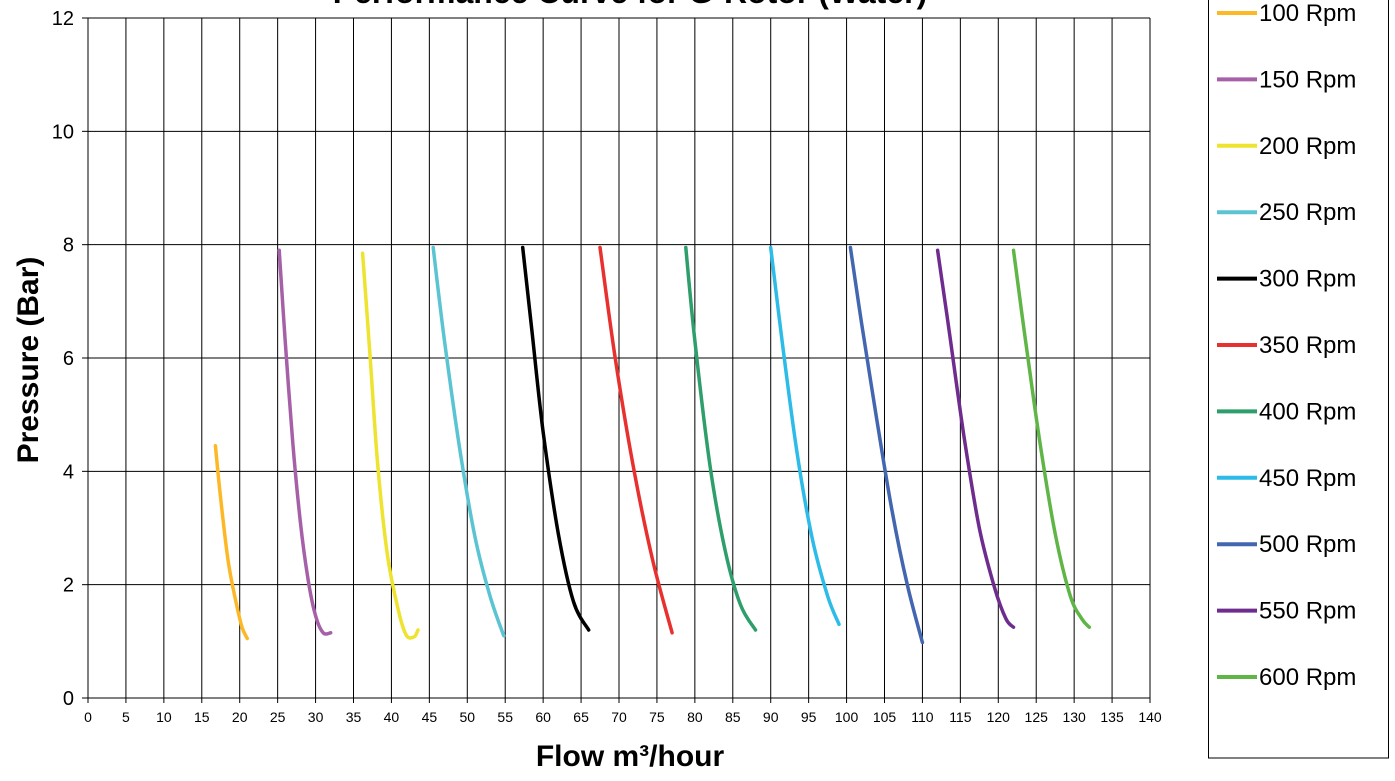  Describe the element at coordinates (657, 717) in the screenshot. I see `x-tick-label: 75` at that location.